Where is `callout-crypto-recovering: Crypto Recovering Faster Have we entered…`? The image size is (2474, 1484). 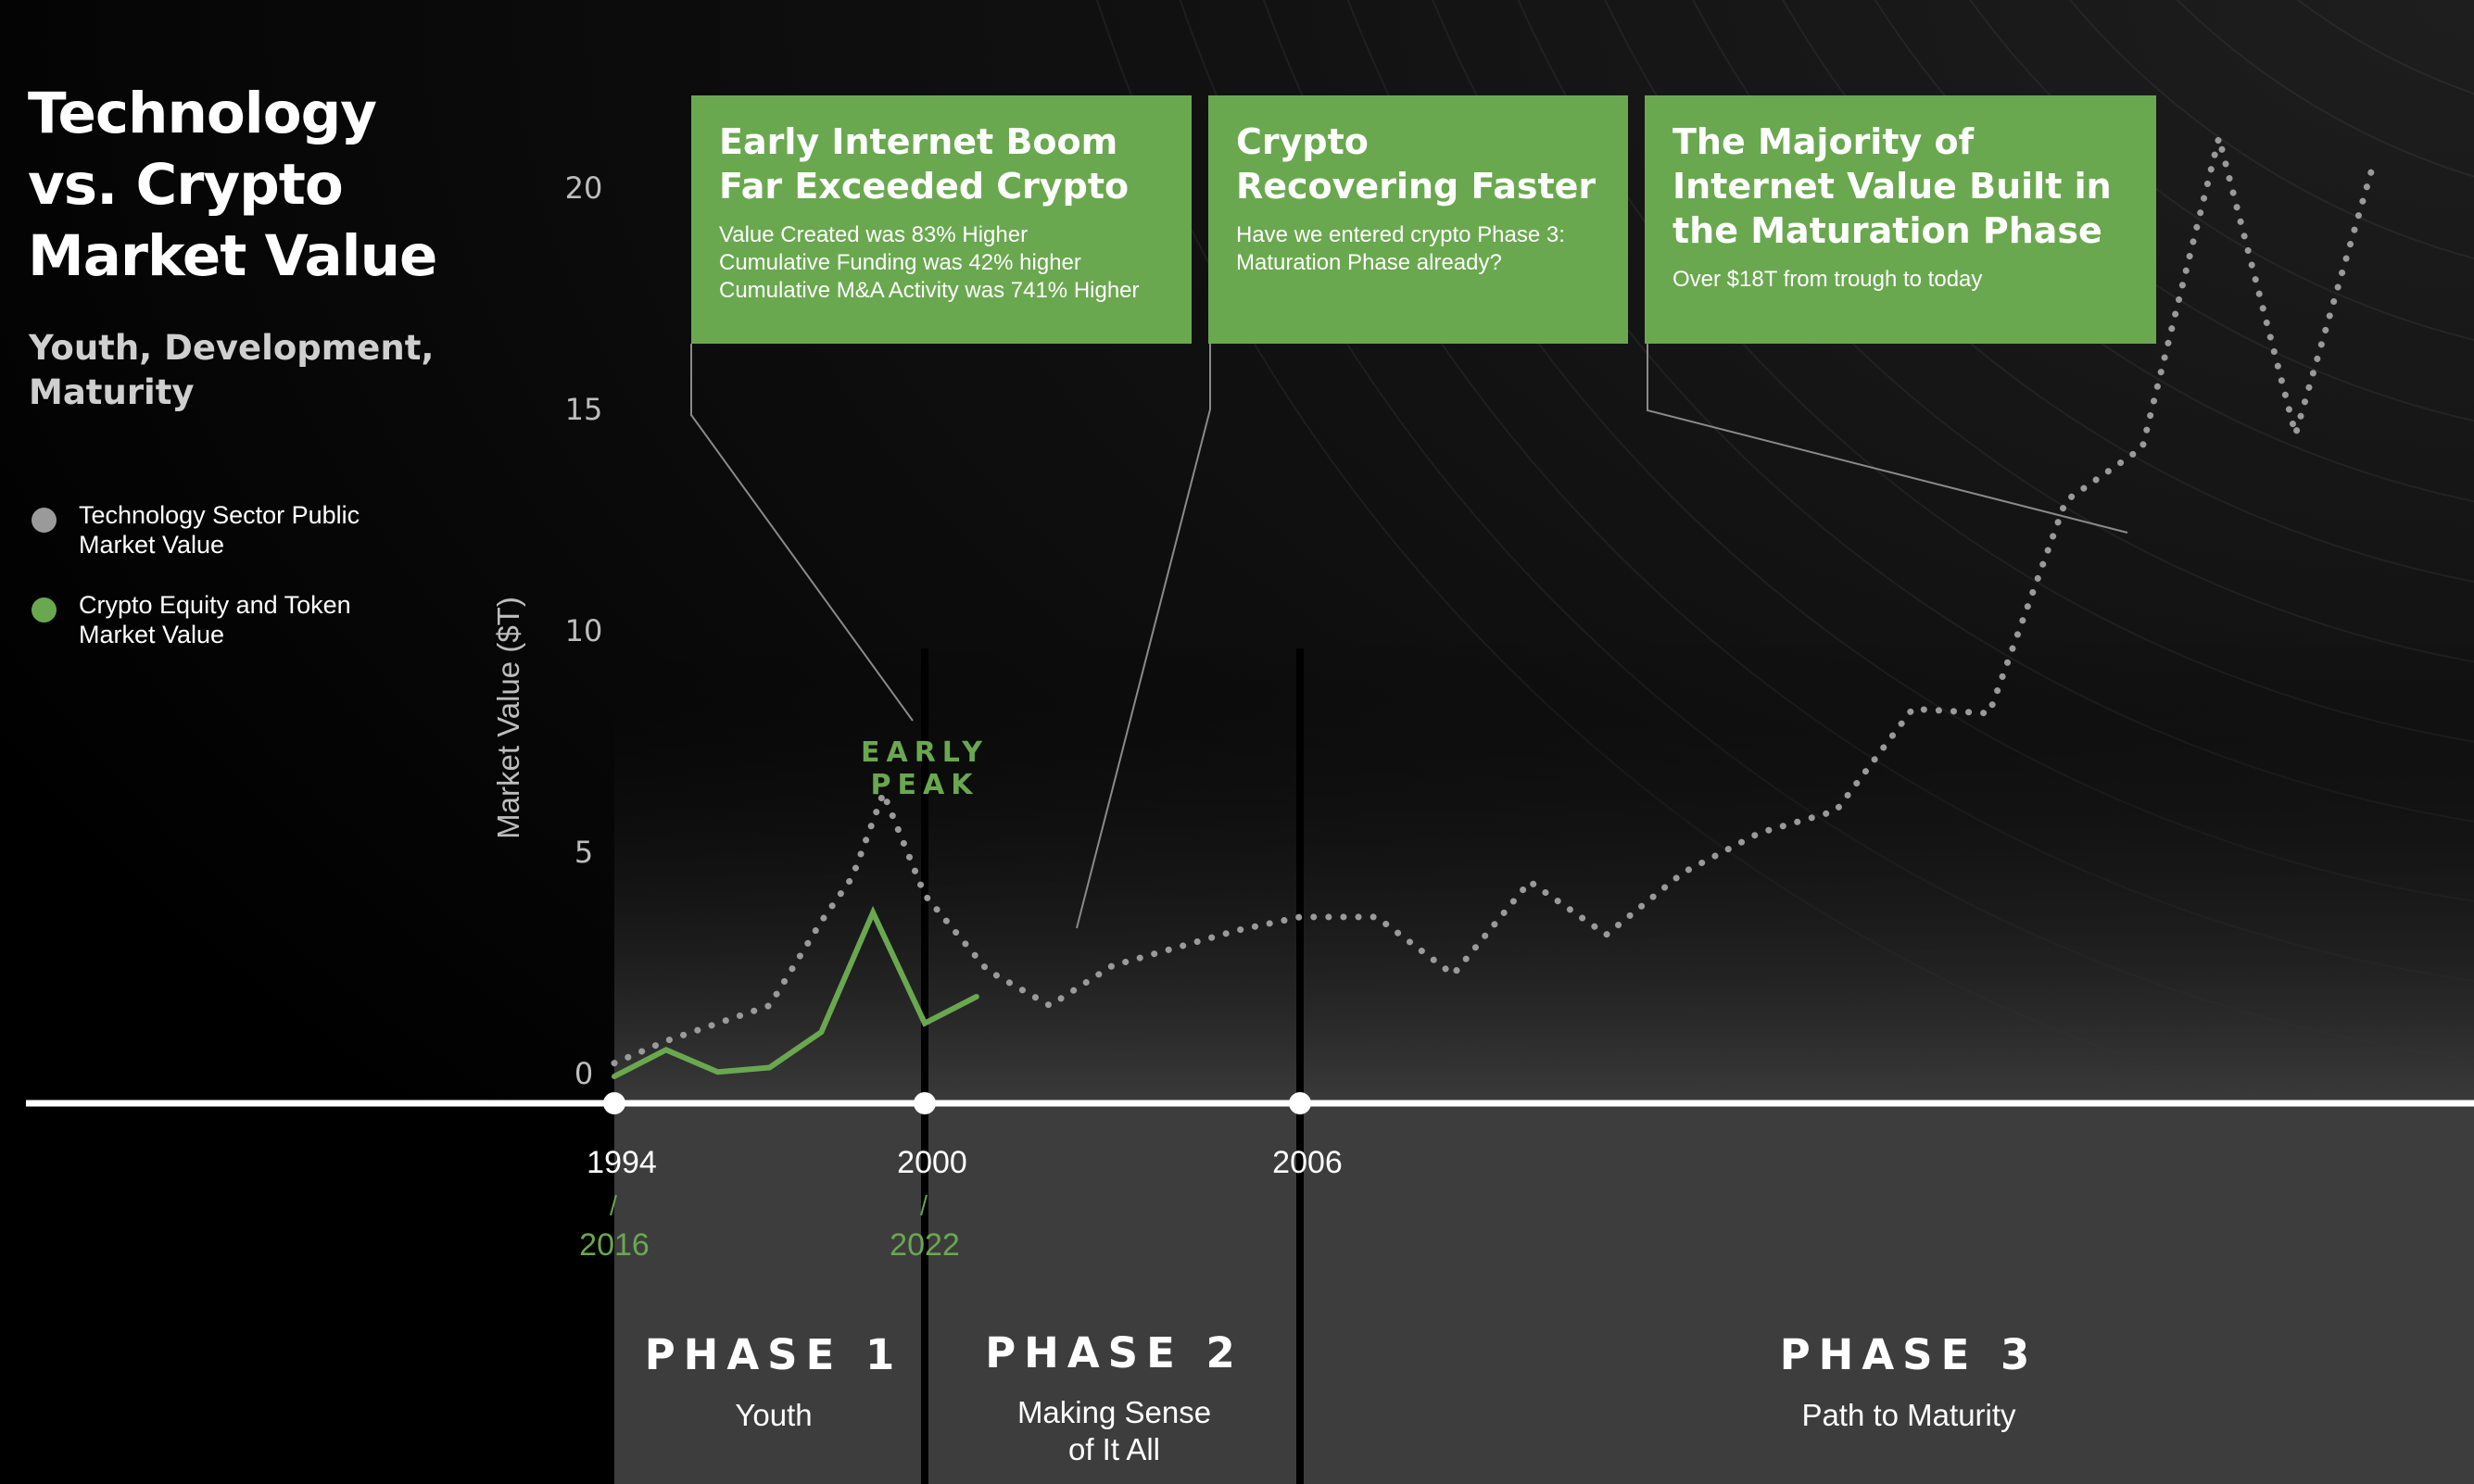
callout-crypto-recovering: Crypto Recovering Faster Have we entered… is located at coordinates (1418, 219).